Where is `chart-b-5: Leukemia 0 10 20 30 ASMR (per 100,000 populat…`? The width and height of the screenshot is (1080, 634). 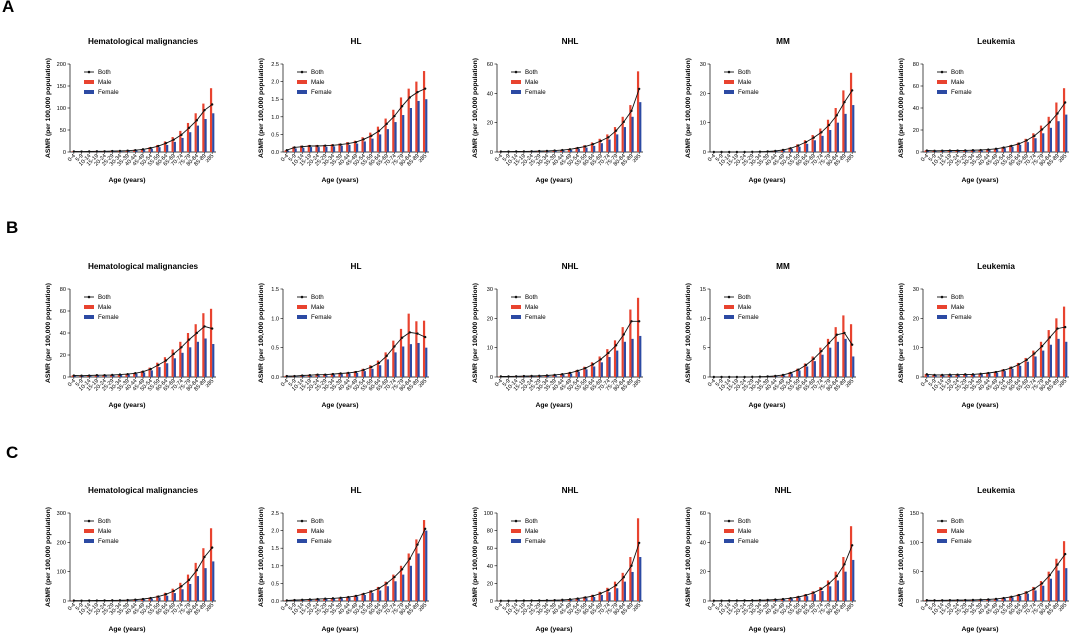
chart-b-5: Leukemia 0 10 20 30 ASMR (per 100,000 populat… is located at coordinates (983, 335).